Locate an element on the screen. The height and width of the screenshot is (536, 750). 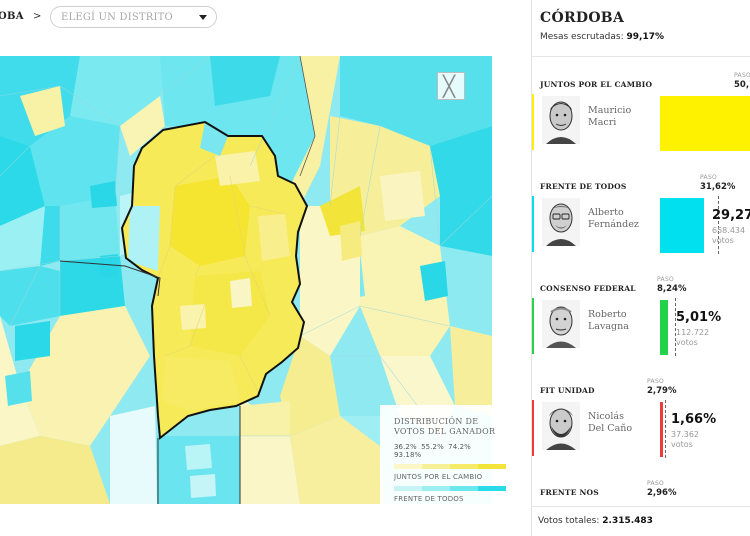
result-votes: 658.434 votos is located at coordinates (728, 236).